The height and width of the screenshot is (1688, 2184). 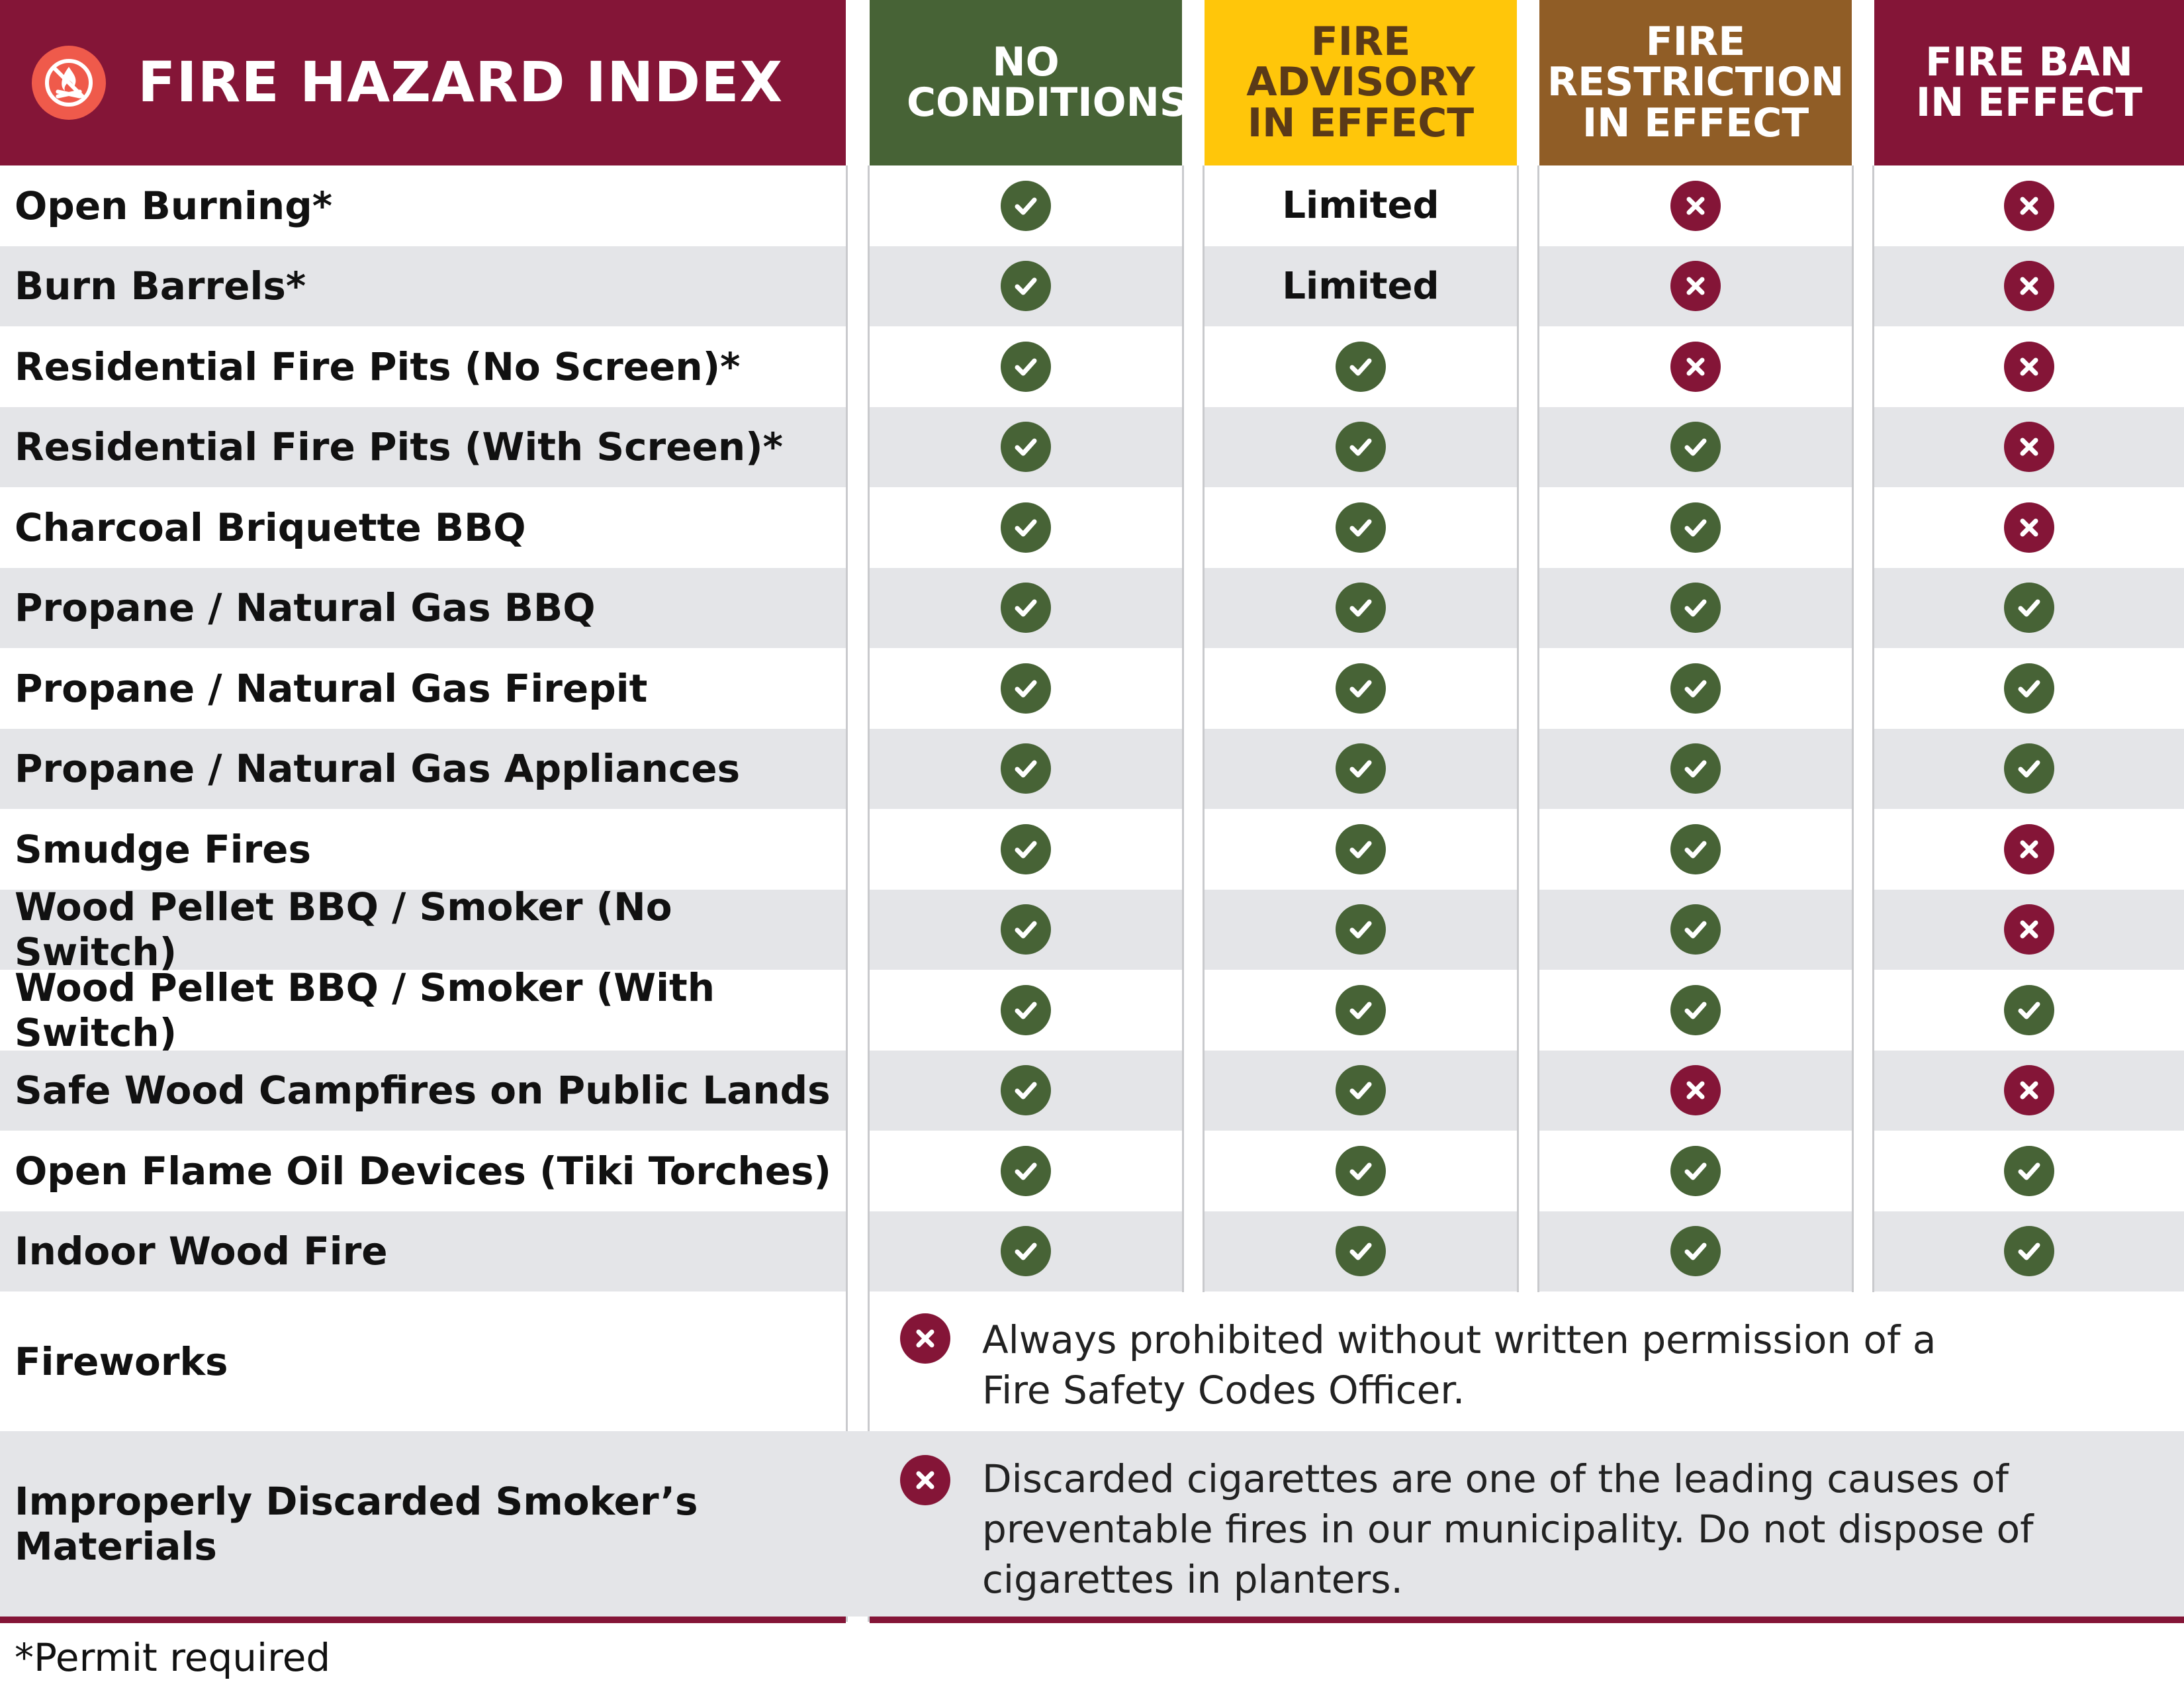 I want to click on row-label: Propane / Natural Gas Firepit, so click(x=331, y=688).